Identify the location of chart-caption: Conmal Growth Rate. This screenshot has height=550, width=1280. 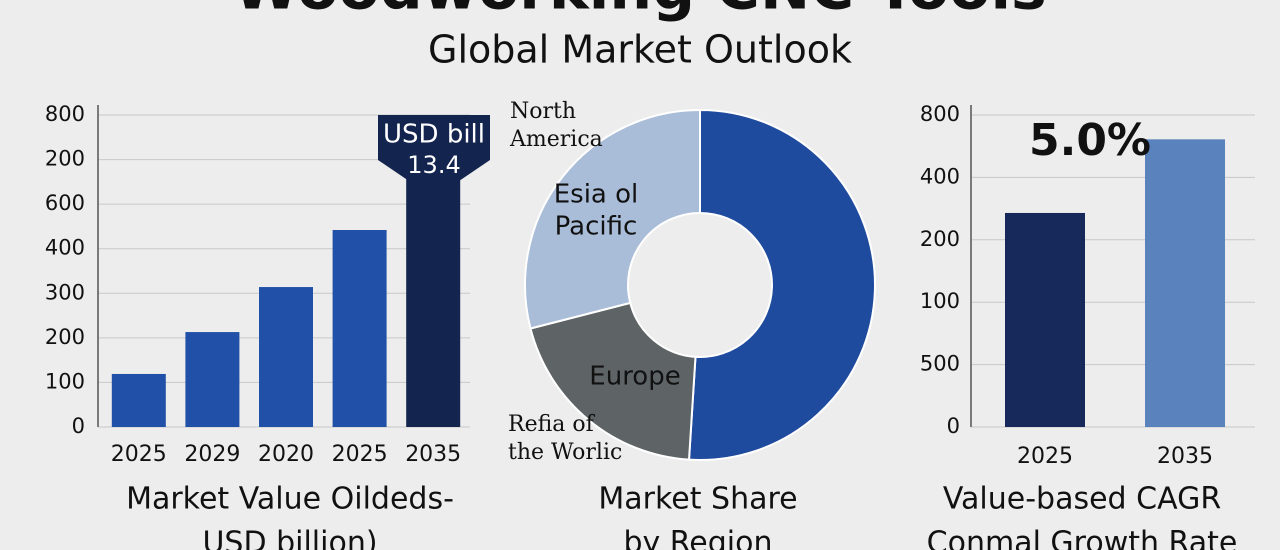
(1082, 538).